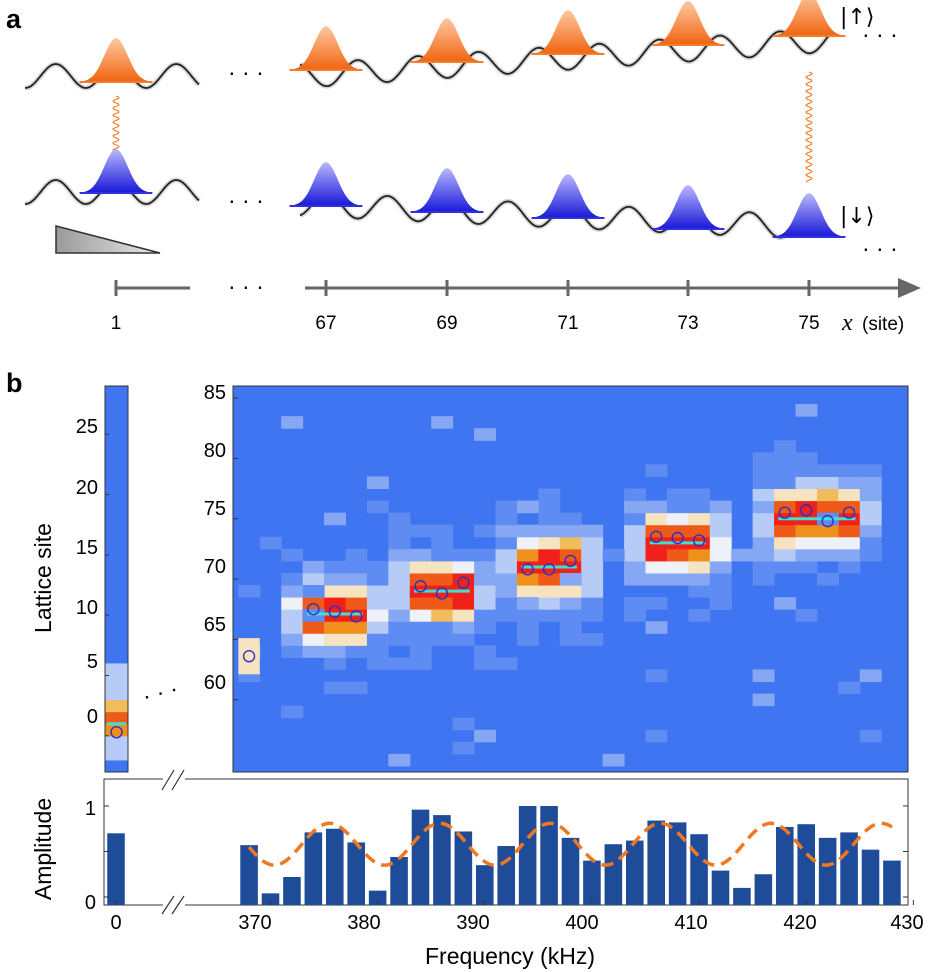 Image resolution: width=928 pixels, height=972 pixels. What do you see at coordinates (570, 844) in the screenshot?
I see `fit-curve` at bounding box center [570, 844].